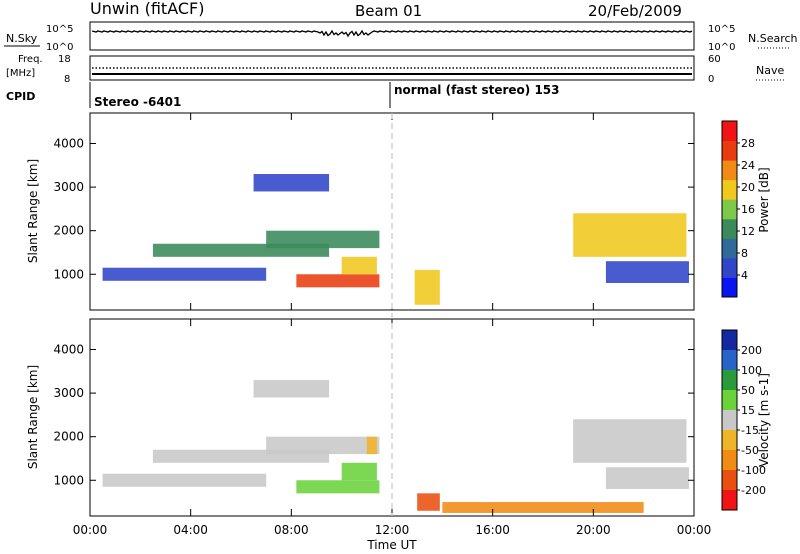  I want to click on noise-right-label: N.Search, so click(773, 38).